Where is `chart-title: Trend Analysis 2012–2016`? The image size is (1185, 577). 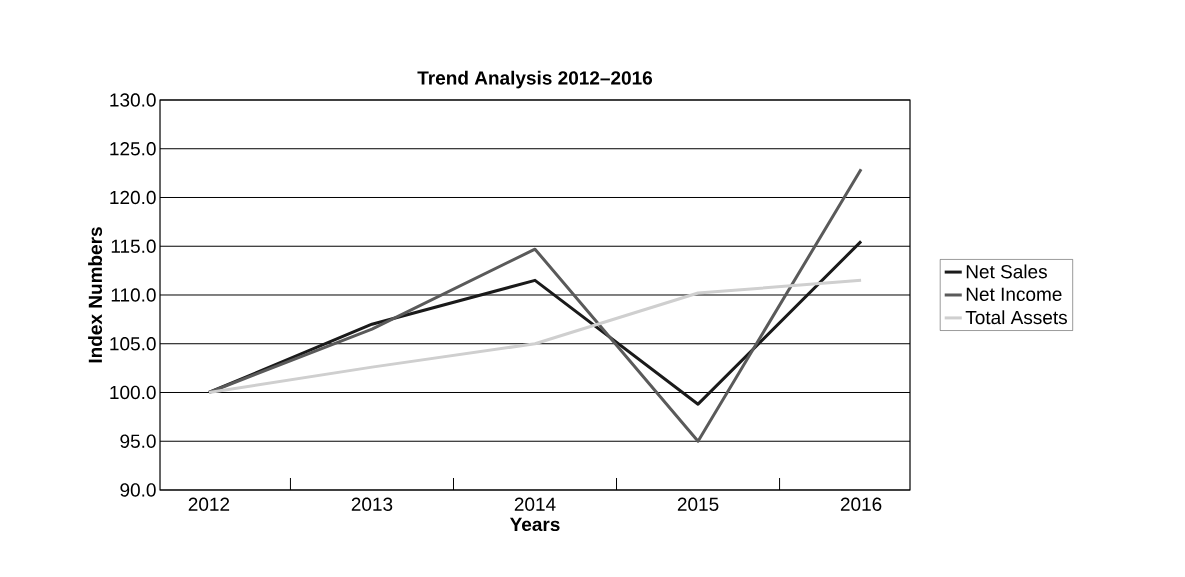 chart-title: Trend Analysis 2012–2016 is located at coordinates (535, 79).